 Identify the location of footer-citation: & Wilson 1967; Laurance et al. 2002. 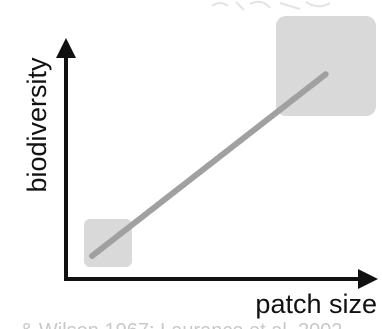
(181, 324).